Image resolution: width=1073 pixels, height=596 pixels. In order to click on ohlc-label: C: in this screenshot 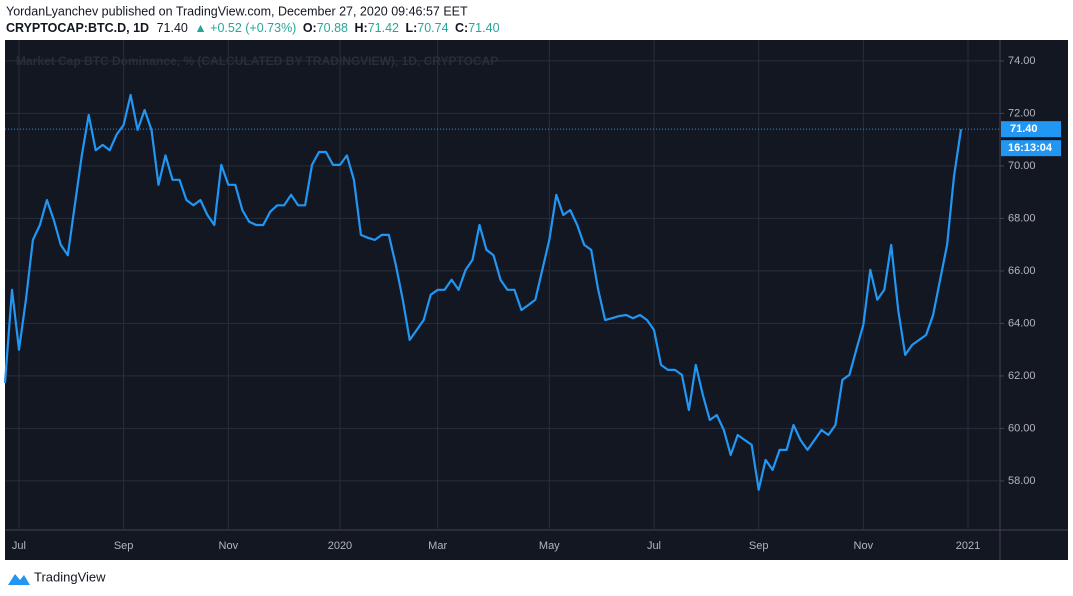, I will do `click(461, 28)`.